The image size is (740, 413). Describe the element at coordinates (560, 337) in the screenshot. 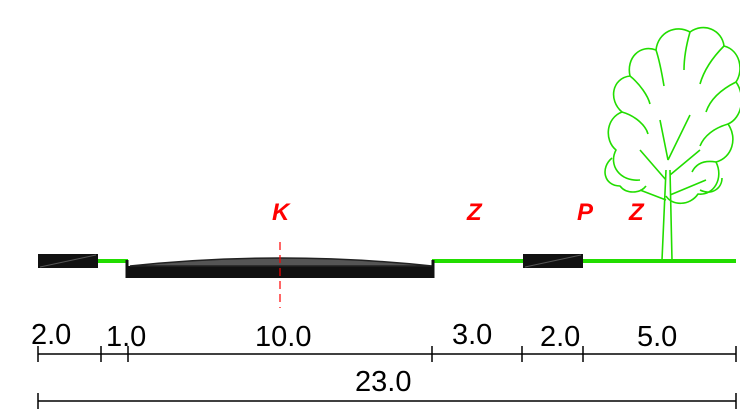

I see `dimension-seg5: 2.0` at that location.